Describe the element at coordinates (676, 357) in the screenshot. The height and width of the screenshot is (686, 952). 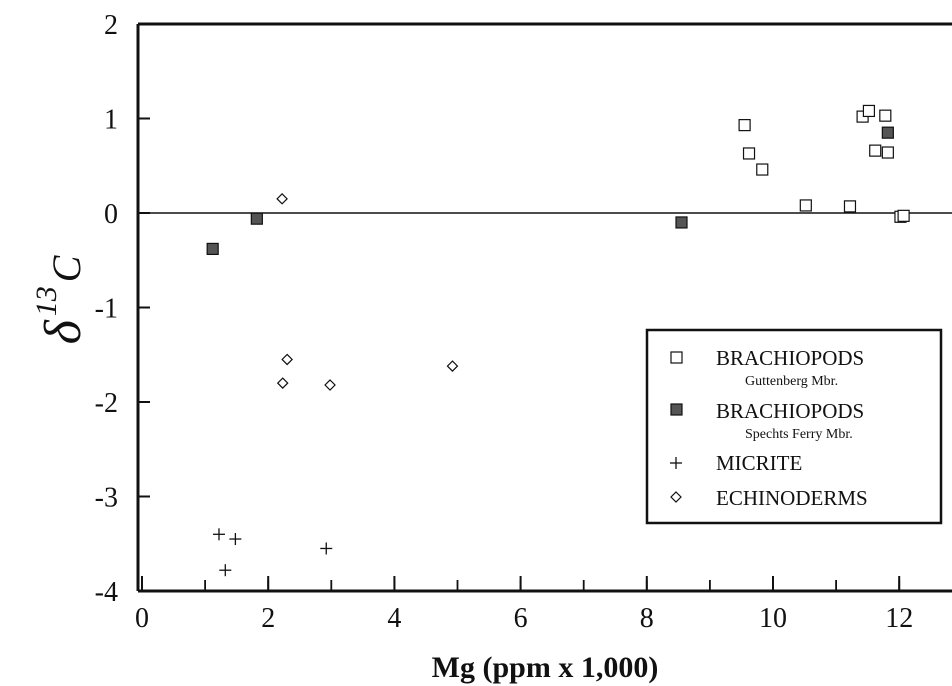
I see `legend-marker-open-square` at that location.